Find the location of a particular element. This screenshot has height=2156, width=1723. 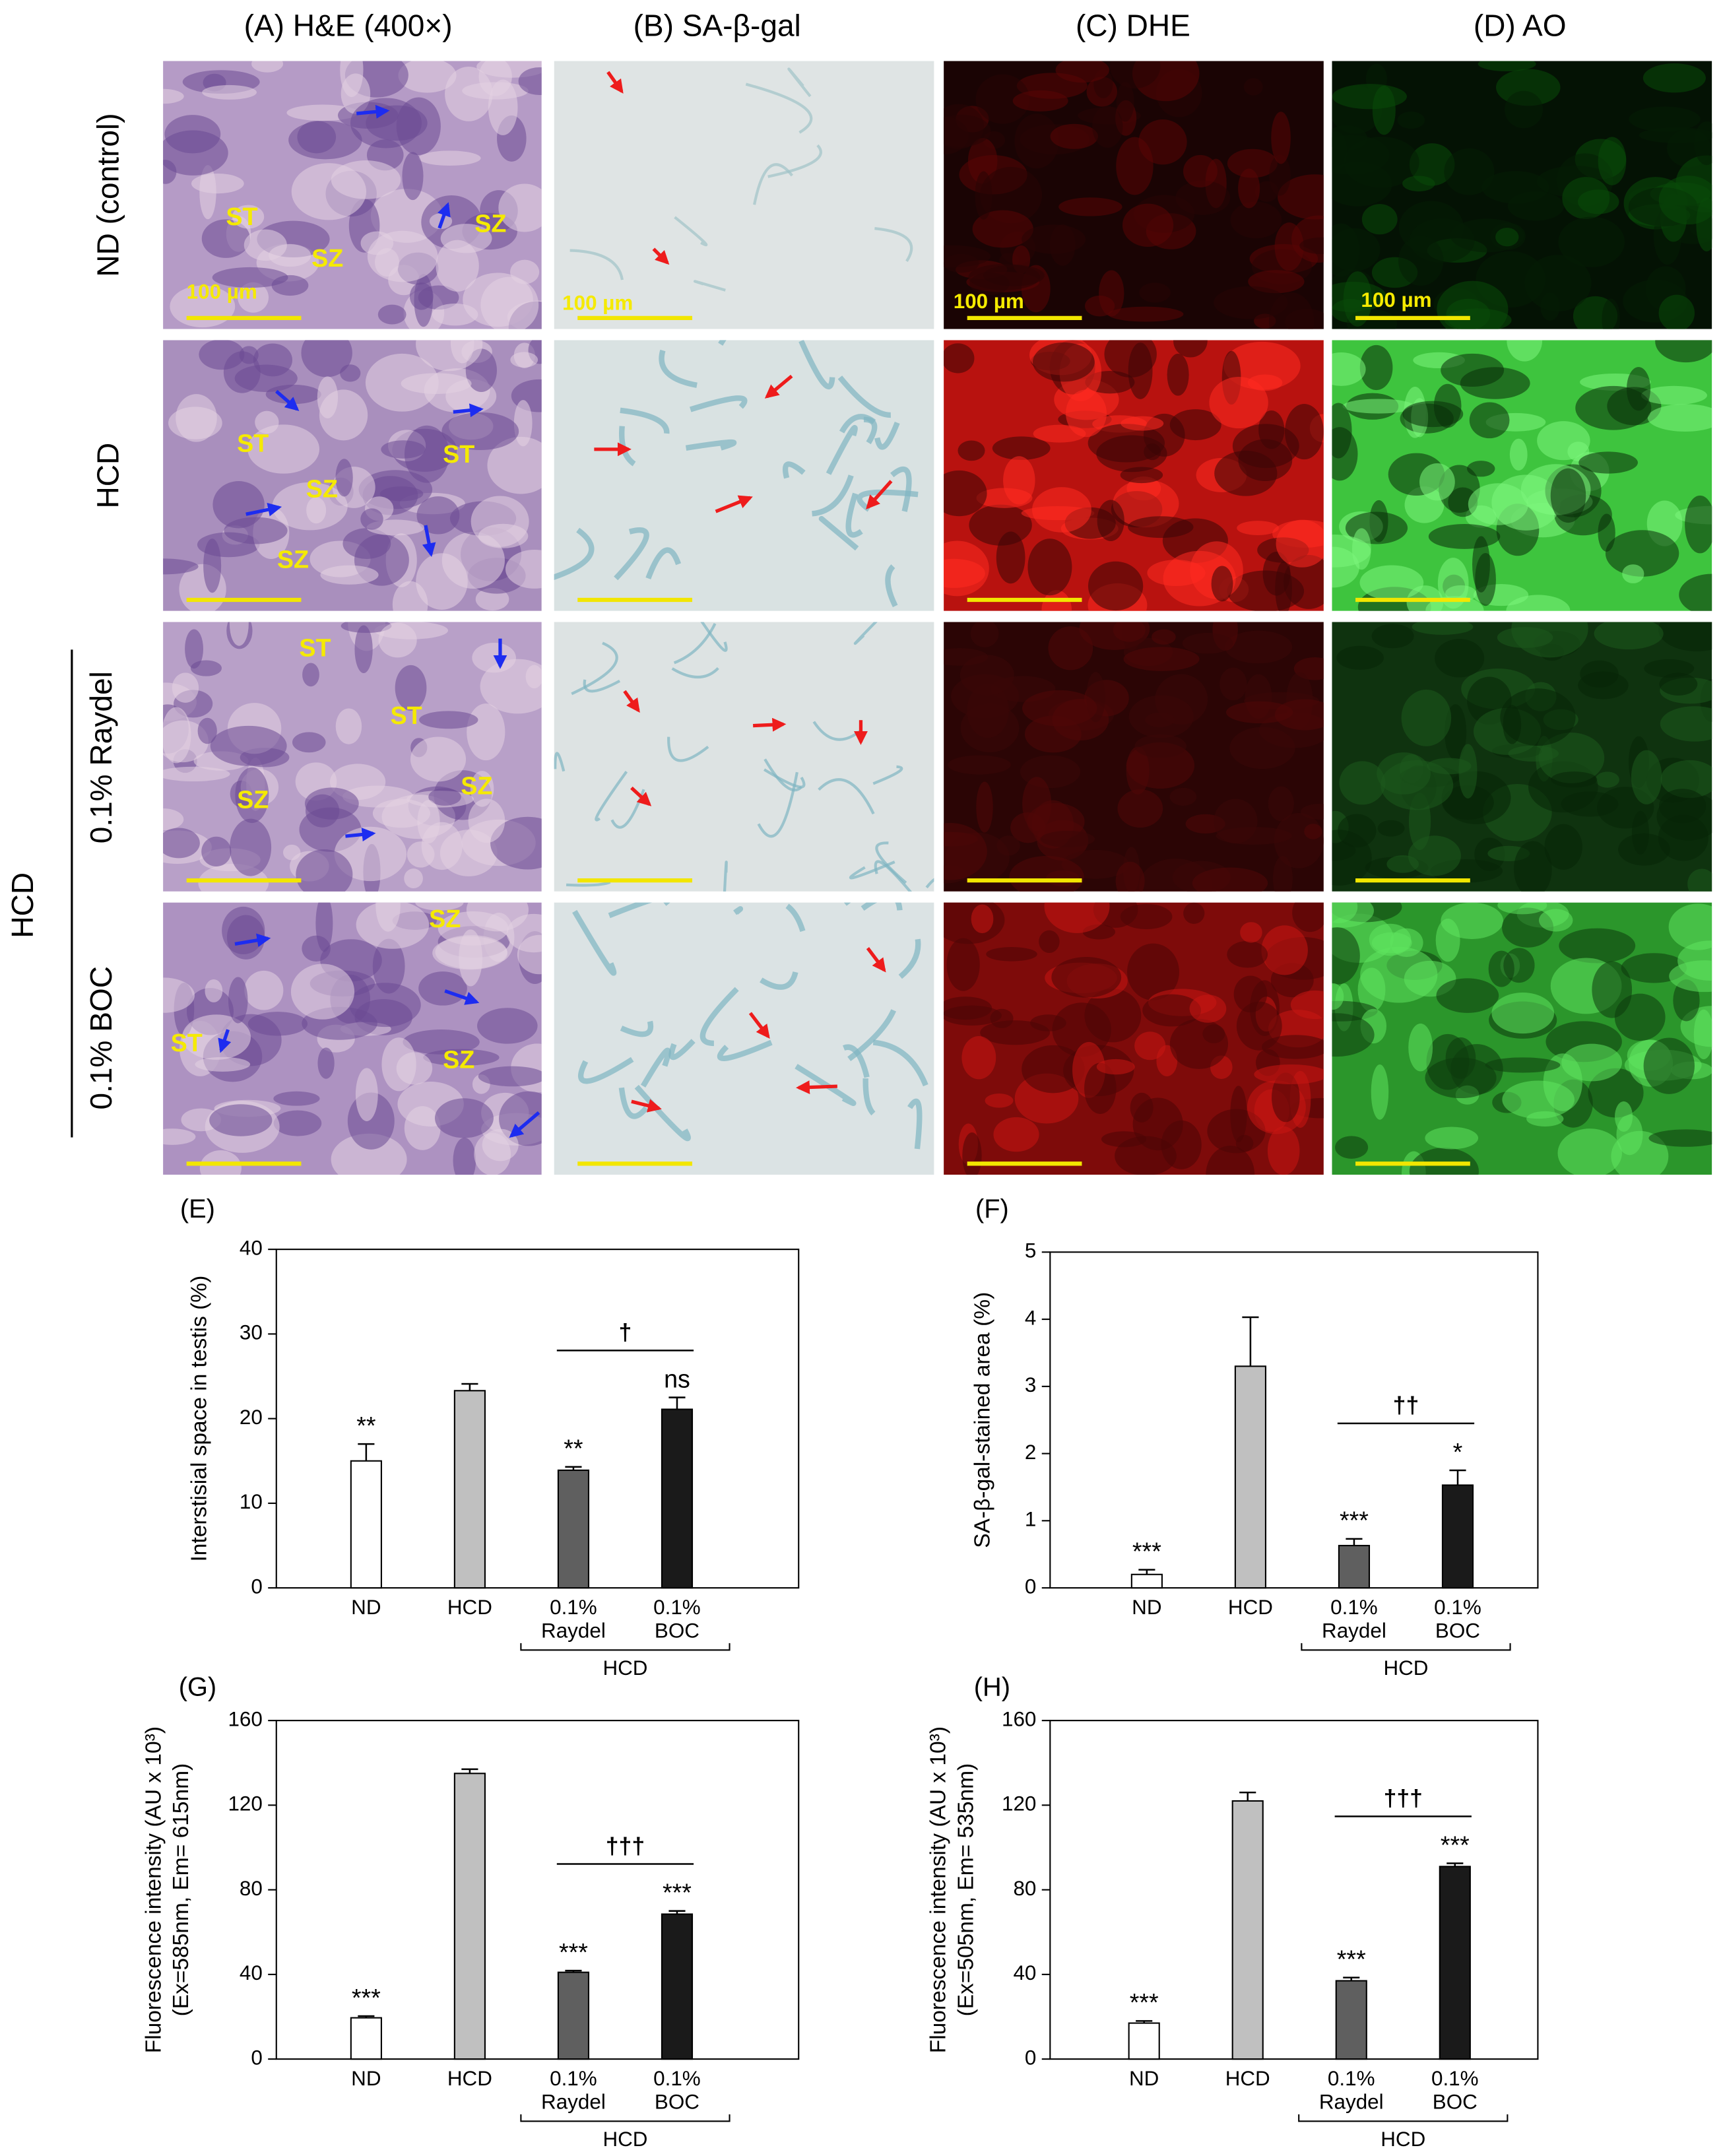

comparison-label: ††† is located at coordinates (1403, 1799).